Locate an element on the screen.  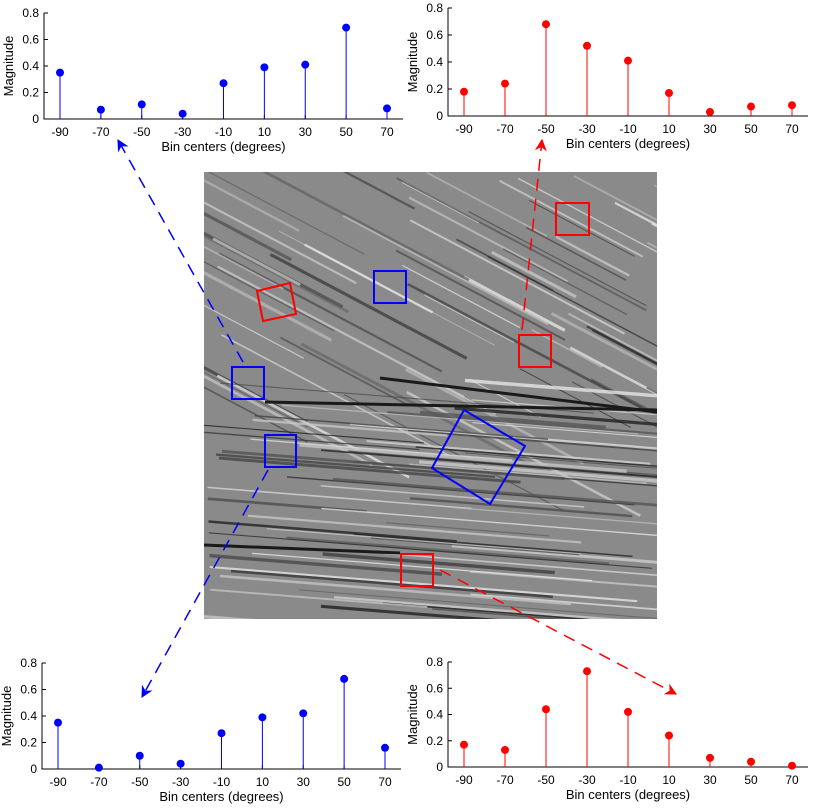
x-tick-label: 70 is located at coordinates (792, 129).